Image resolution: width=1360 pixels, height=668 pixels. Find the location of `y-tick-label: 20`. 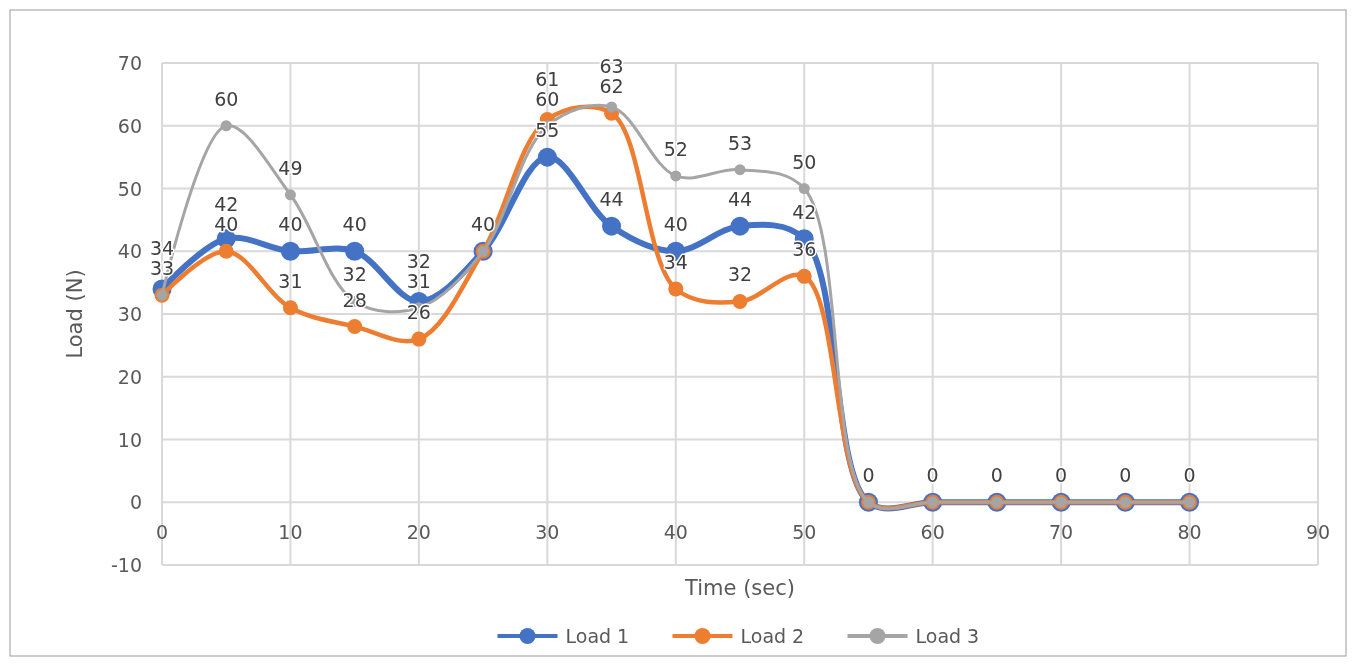

y-tick-label: 20 is located at coordinates (129, 376).